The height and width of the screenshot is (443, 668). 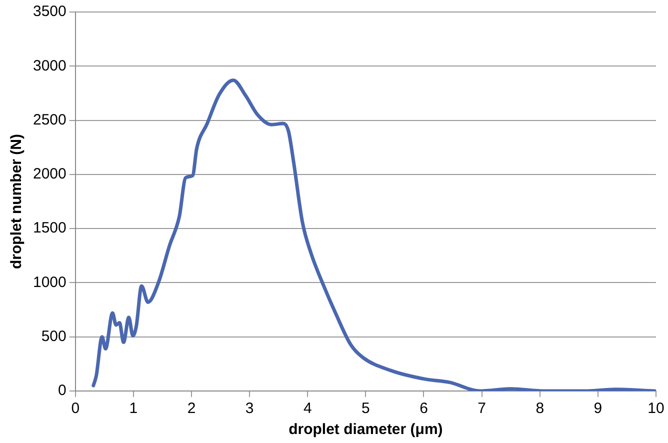 What do you see at coordinates (49, 174) in the screenshot?
I see `y-tick-label: 2000` at bounding box center [49, 174].